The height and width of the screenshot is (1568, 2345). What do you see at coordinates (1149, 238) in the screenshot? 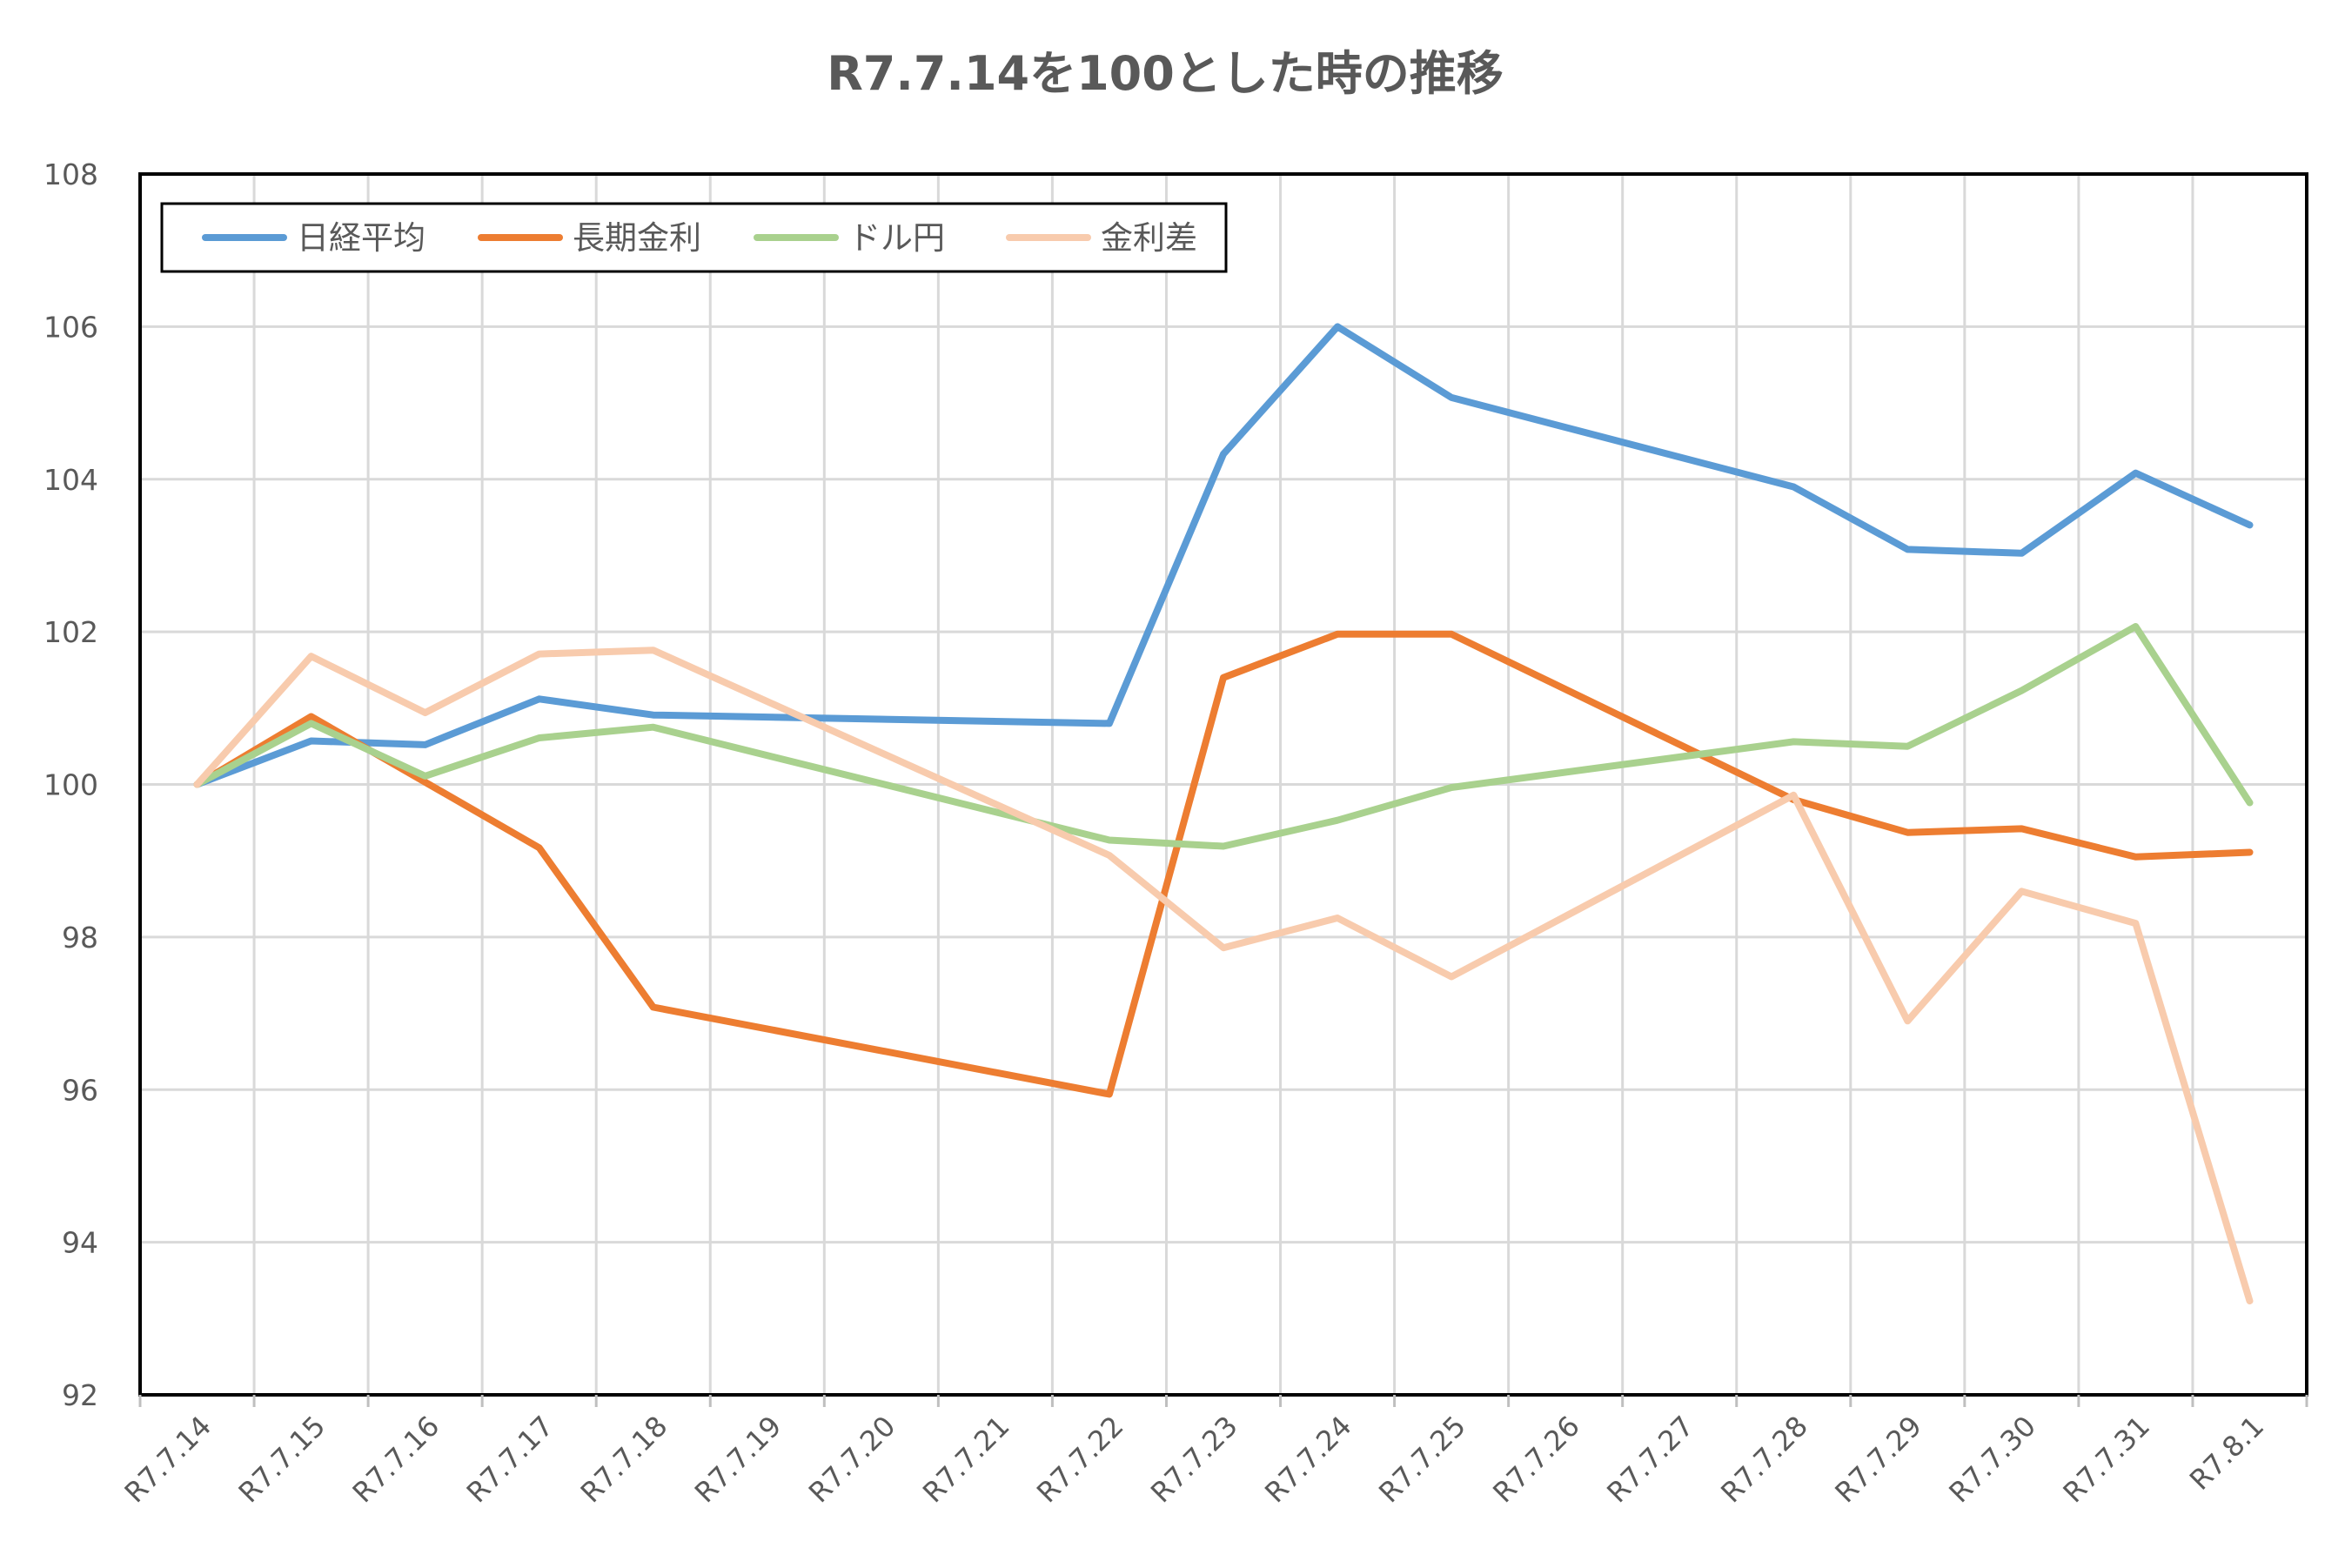
I see `legend-label: 金利差` at bounding box center [1149, 238].